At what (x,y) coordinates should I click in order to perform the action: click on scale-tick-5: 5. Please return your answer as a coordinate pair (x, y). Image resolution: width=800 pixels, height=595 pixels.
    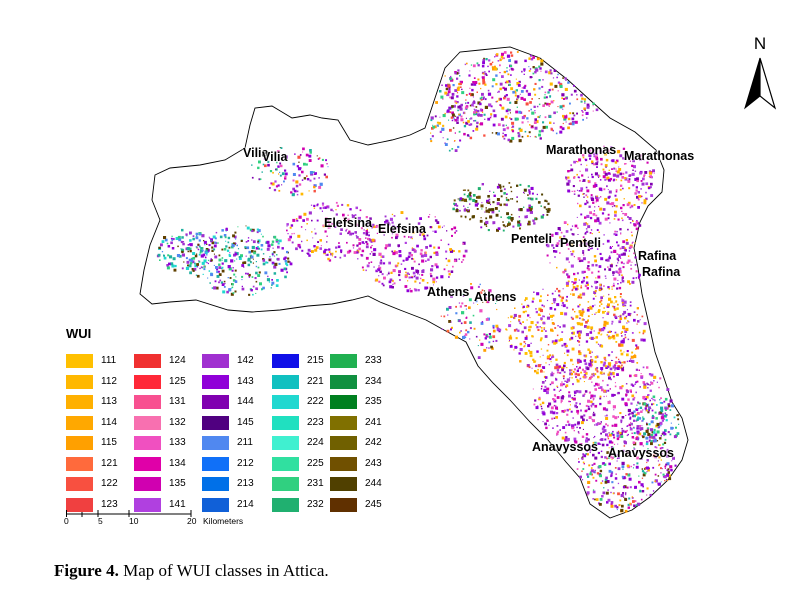
    Looking at the image, I should click on (100, 521).